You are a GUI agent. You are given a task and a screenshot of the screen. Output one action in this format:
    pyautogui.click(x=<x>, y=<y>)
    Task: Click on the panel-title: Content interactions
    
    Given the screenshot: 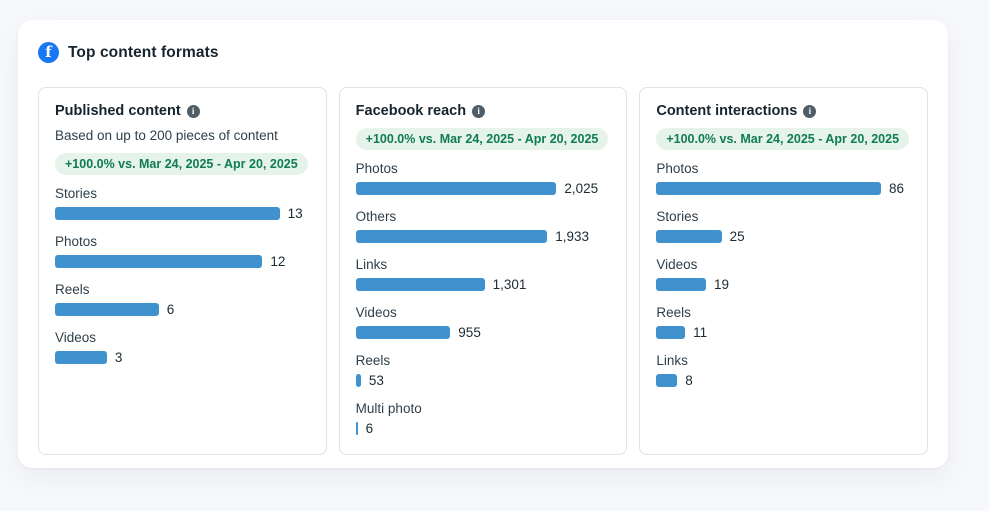 What is the action you would take?
    pyautogui.click(x=727, y=111)
    